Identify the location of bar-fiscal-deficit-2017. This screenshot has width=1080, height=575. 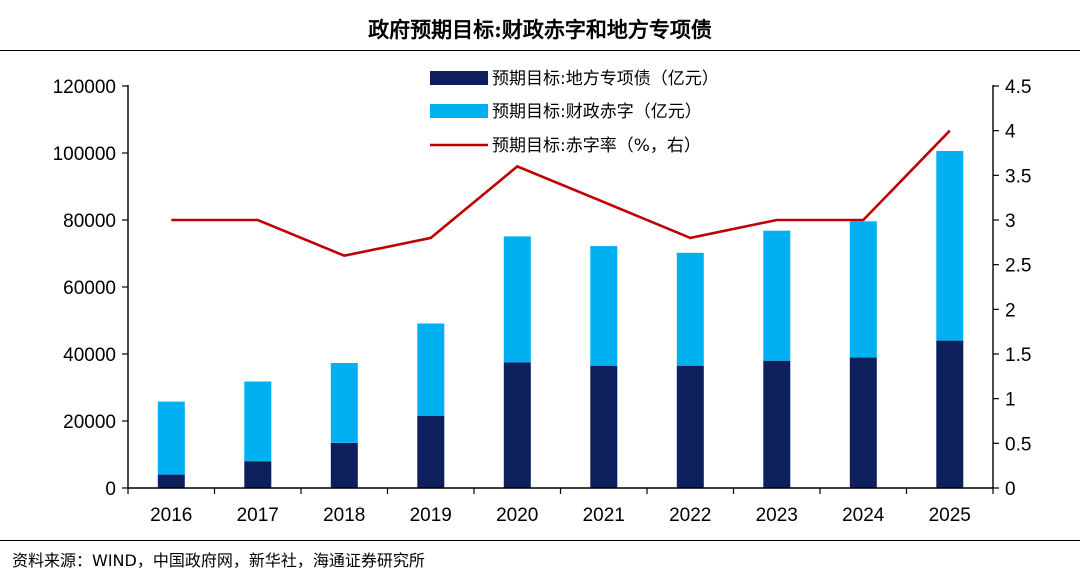
(258, 421).